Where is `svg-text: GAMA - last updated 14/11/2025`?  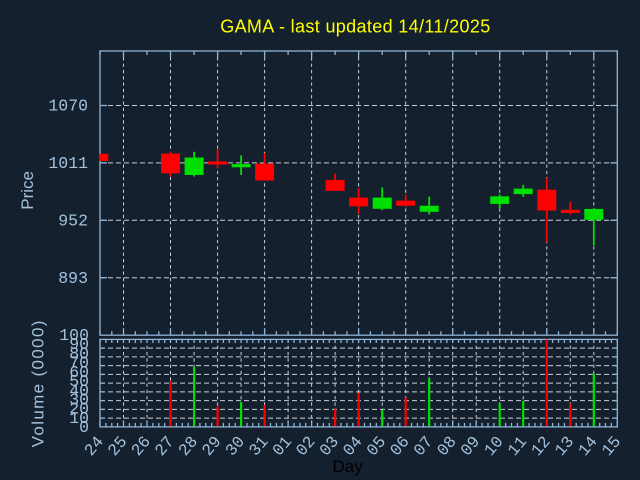
svg-text: GAMA - last updated 14/11/2025 is located at coordinates (355, 27).